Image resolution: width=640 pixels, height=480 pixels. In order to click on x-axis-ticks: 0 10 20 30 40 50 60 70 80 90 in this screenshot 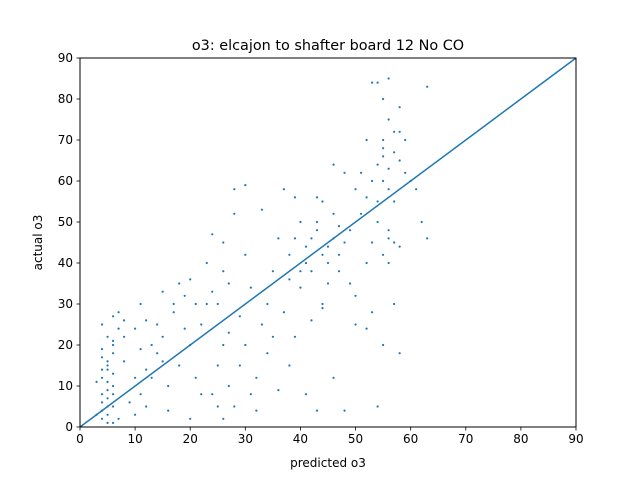, I will do `click(330, 436)`.